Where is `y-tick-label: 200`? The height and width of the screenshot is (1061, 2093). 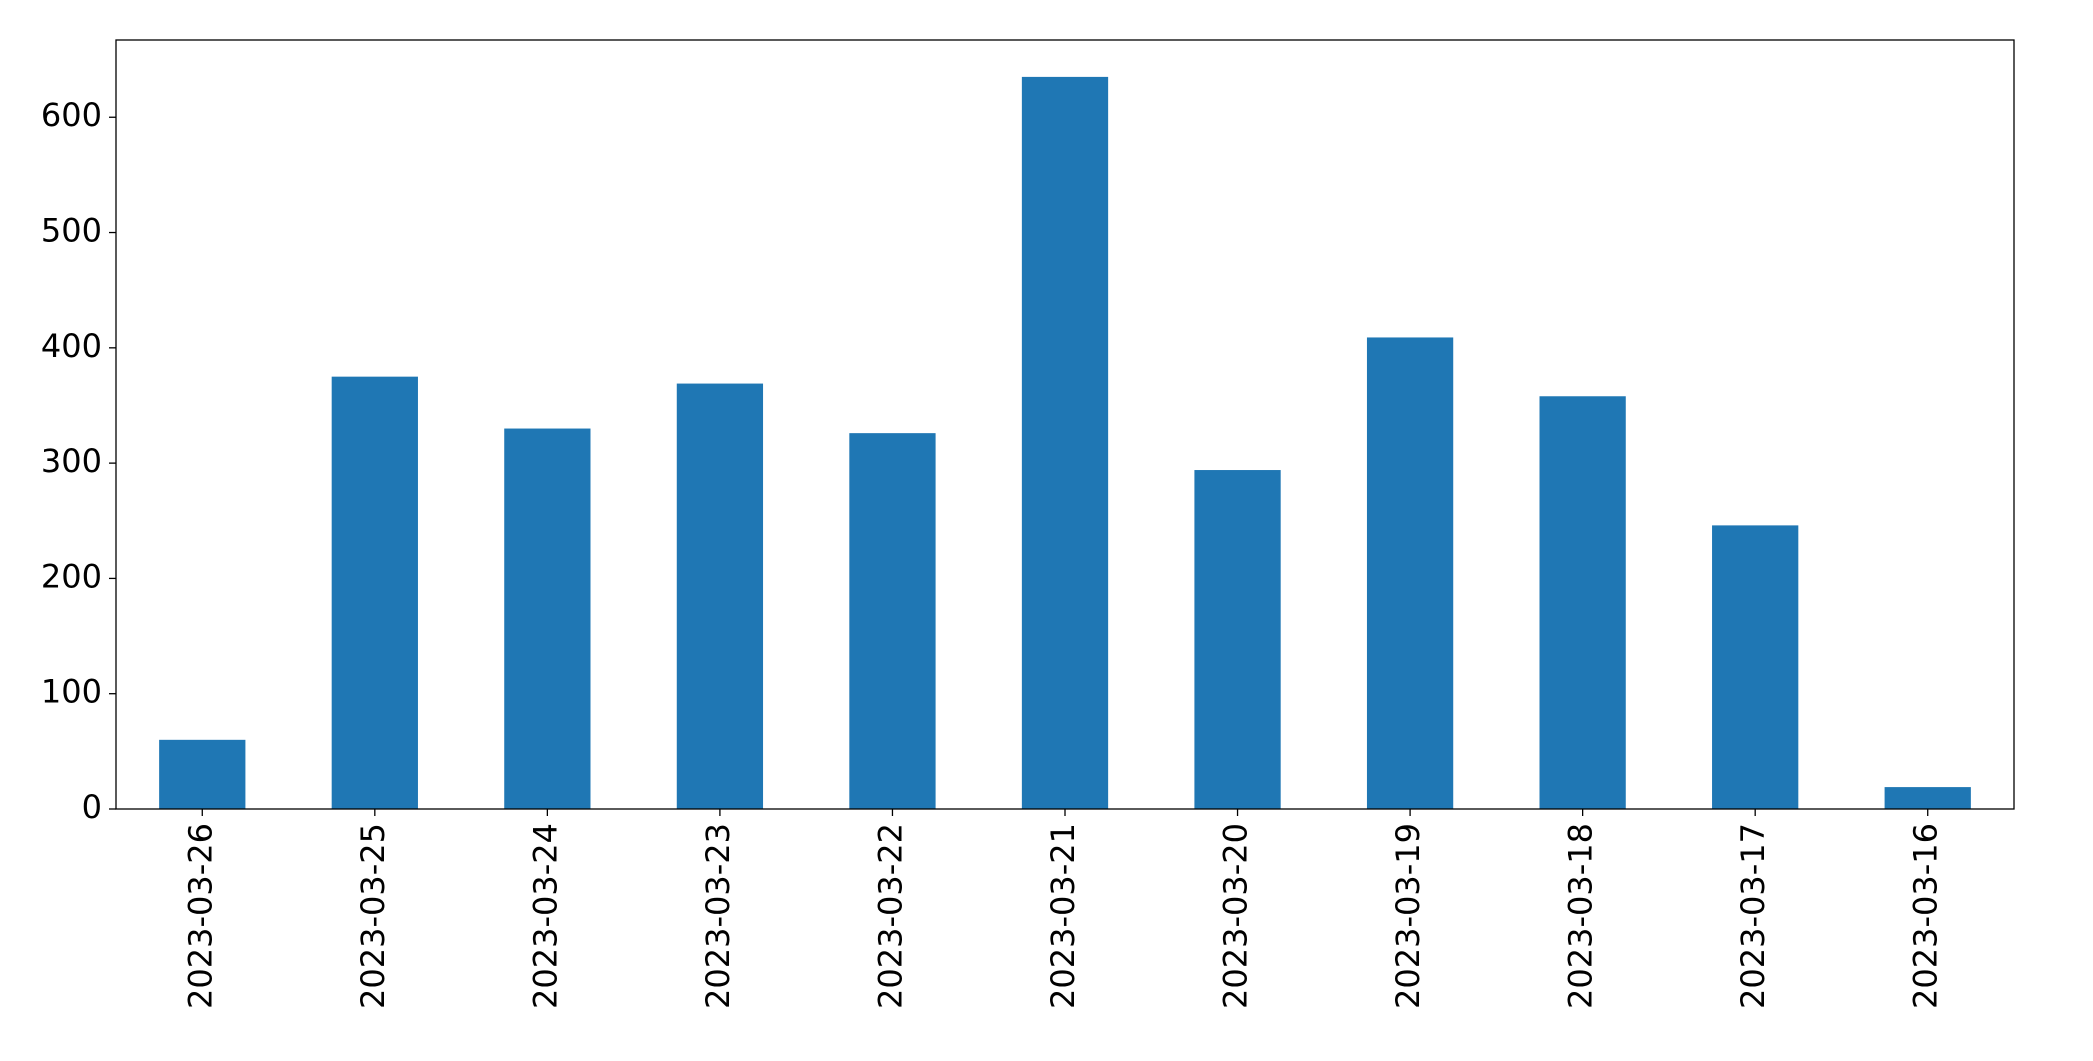 y-tick-label: 200 is located at coordinates (71, 576).